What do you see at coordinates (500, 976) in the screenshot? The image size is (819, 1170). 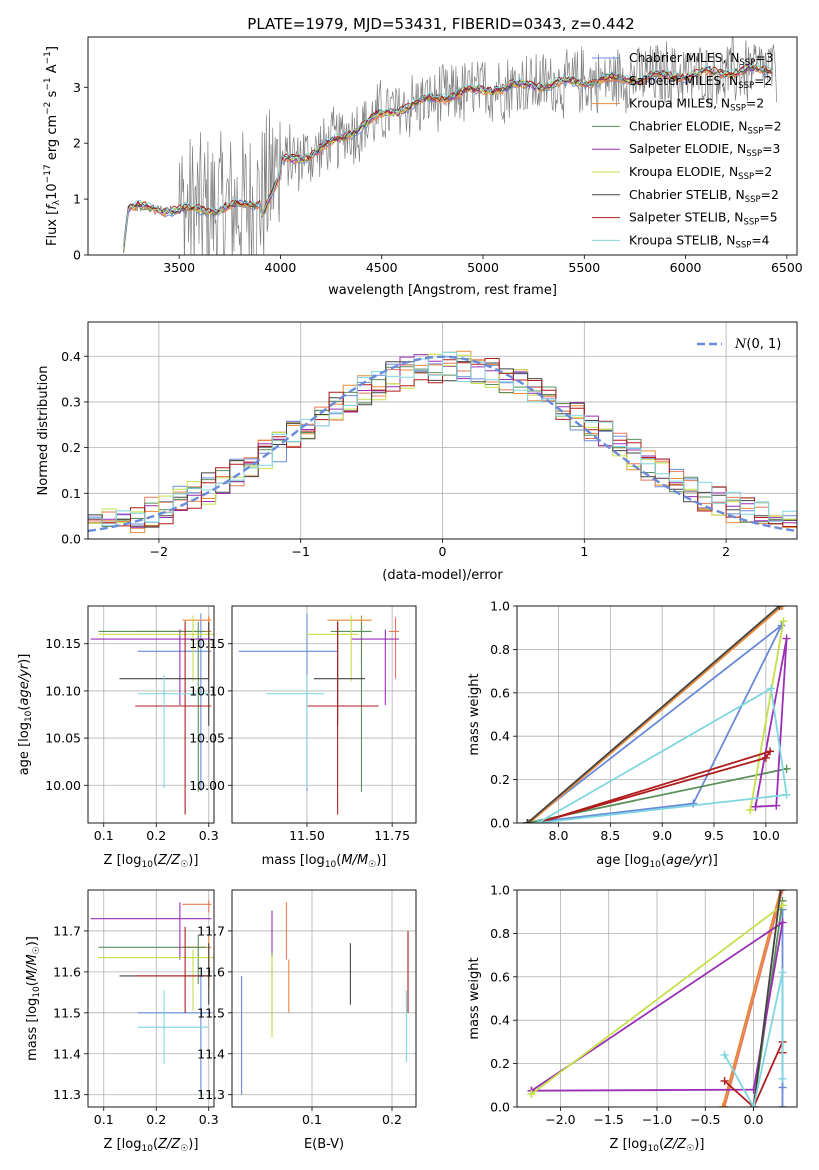 I see `y-tick-label: 0.6` at bounding box center [500, 976].